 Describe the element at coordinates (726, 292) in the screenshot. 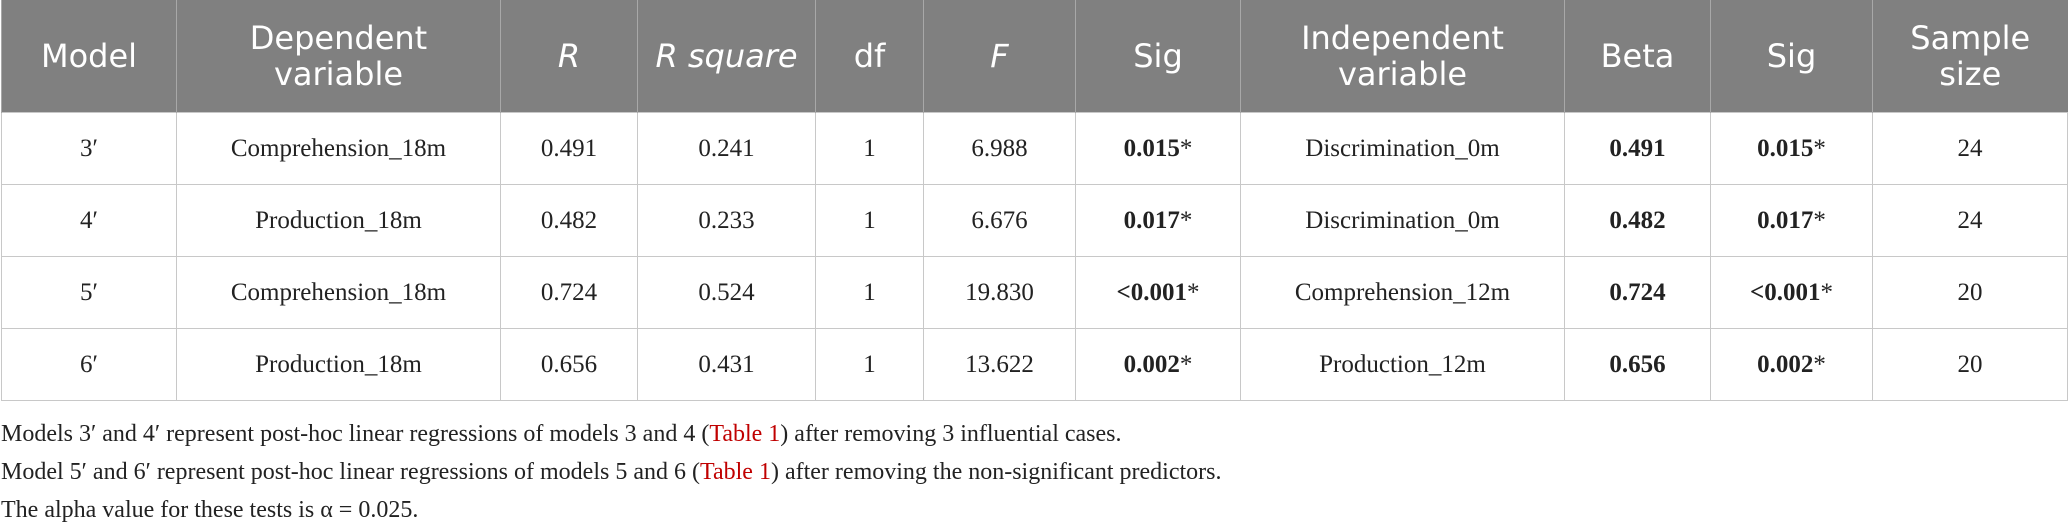

I see `table-cell: 0.524` at that location.